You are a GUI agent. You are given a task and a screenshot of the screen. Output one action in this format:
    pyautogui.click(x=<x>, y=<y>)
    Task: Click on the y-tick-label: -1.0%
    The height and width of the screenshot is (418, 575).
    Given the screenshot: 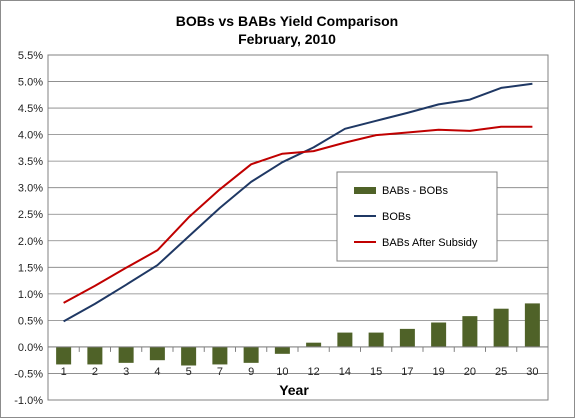 What is the action you would take?
    pyautogui.click(x=28, y=401)
    